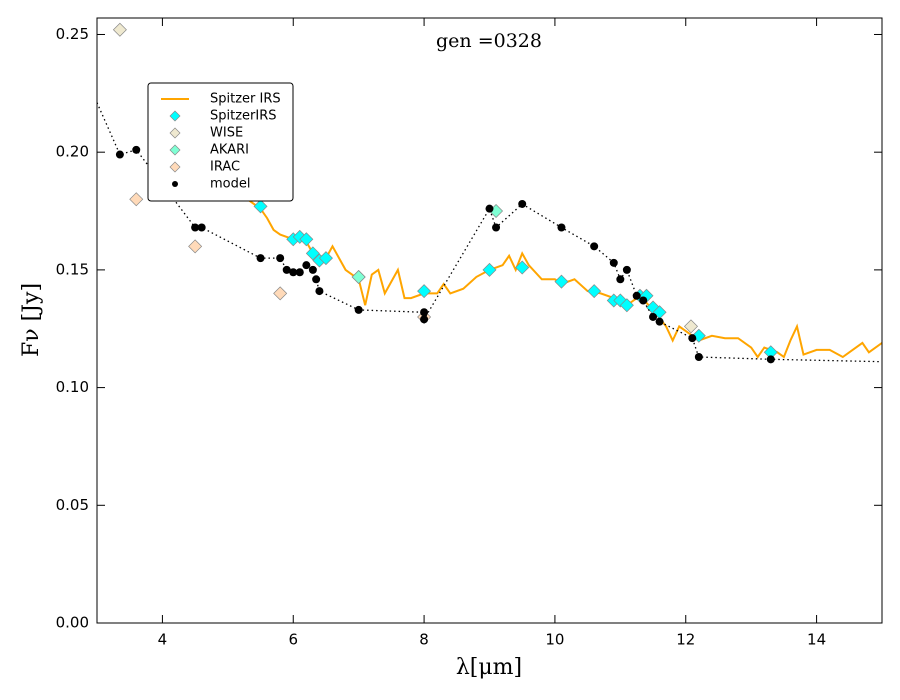 The image size is (900, 700). What do you see at coordinates (245, 99) in the screenshot?
I see `legend-label: Spitzer IRS` at bounding box center [245, 99].